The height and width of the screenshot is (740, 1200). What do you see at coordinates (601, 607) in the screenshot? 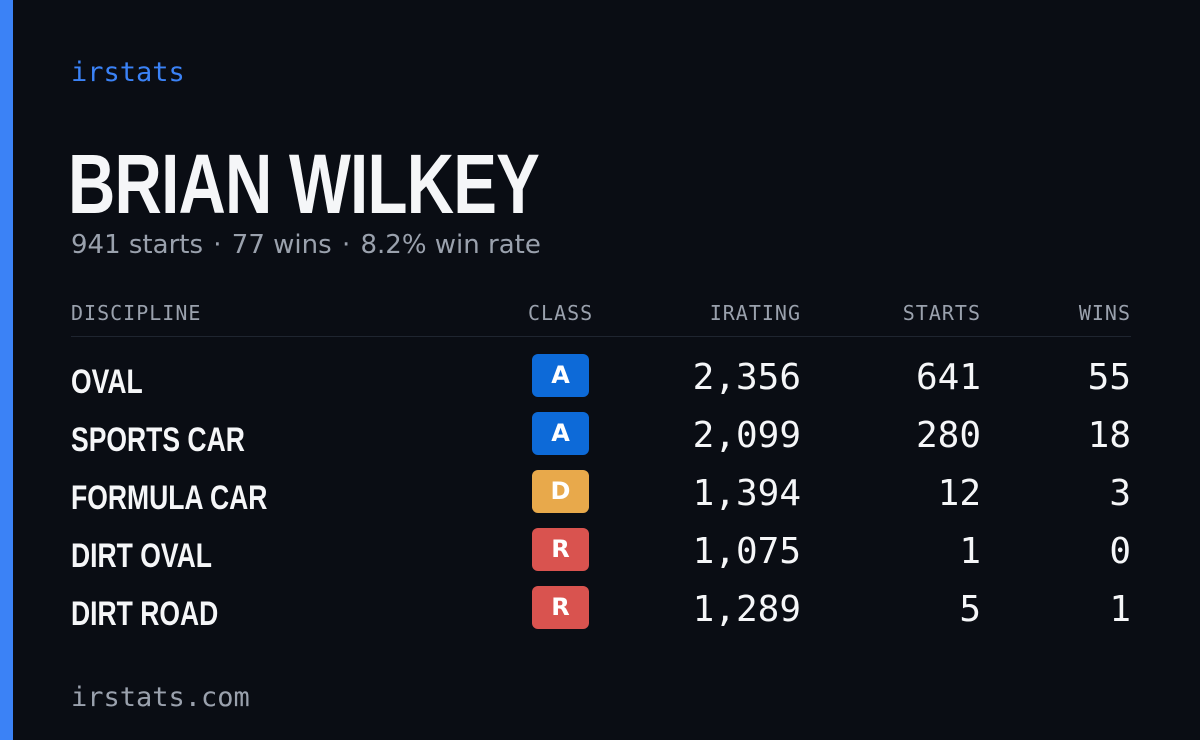
I see `table-row: DIRT ROAD R 1,289 5 1` at bounding box center [601, 607].